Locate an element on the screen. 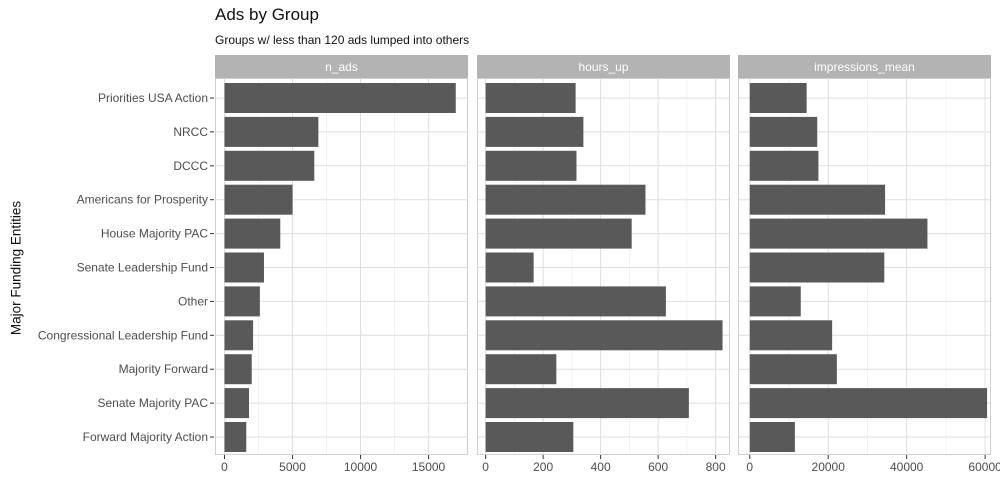  facet-strip-label: hours_up is located at coordinates (603, 67).